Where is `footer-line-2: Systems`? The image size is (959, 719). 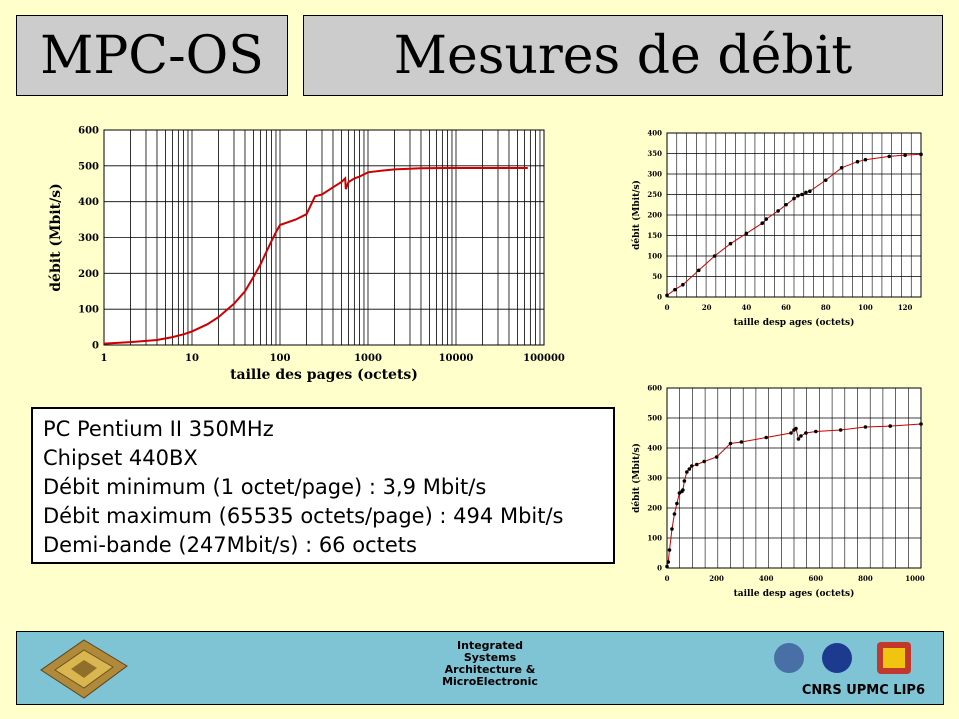
footer-line-2: Systems is located at coordinates (490, 657).